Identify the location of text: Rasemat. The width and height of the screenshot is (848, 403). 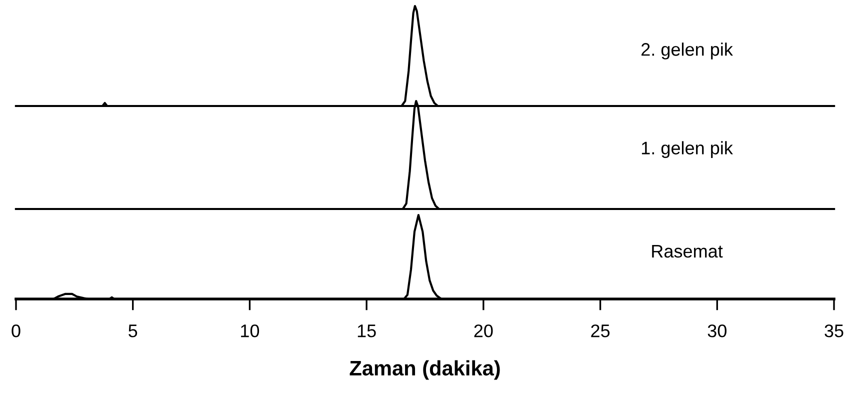
(687, 251).